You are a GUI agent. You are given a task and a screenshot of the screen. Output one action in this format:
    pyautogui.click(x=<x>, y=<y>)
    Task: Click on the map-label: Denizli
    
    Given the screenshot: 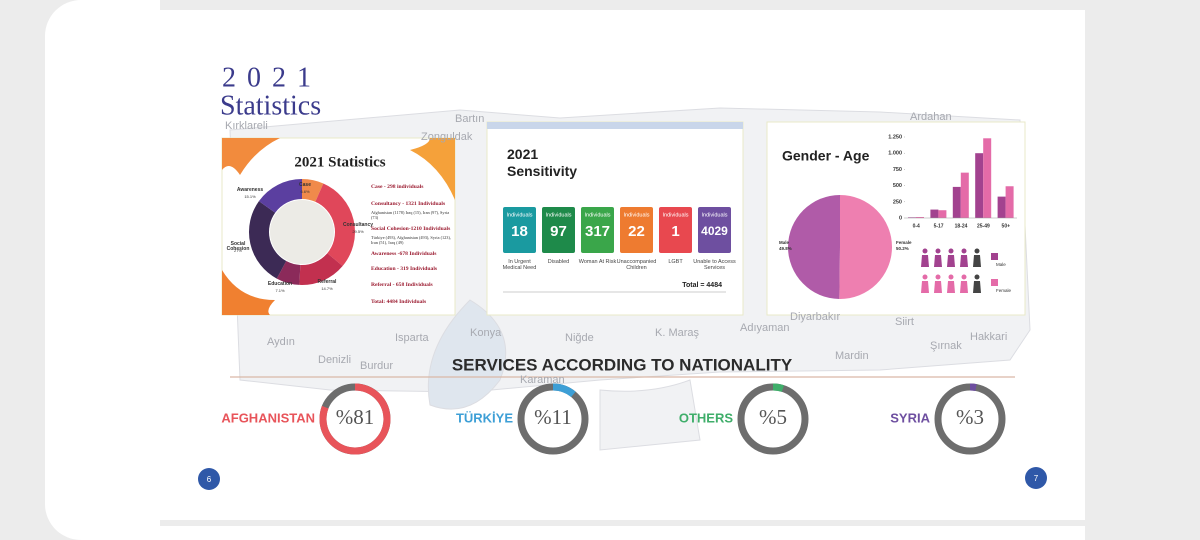 What is the action you would take?
    pyautogui.click(x=334, y=360)
    